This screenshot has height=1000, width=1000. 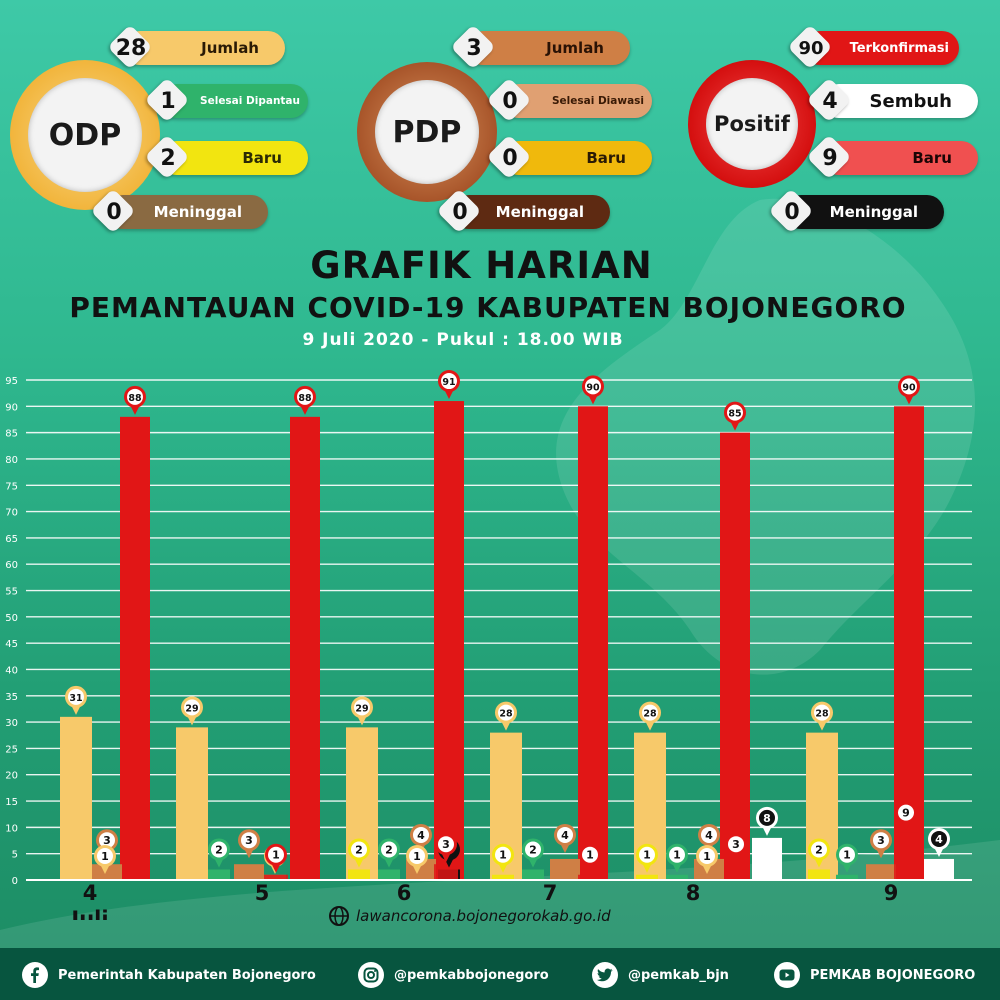 I want to click on pdp-jumlah-value: 3, so click(x=474, y=48).